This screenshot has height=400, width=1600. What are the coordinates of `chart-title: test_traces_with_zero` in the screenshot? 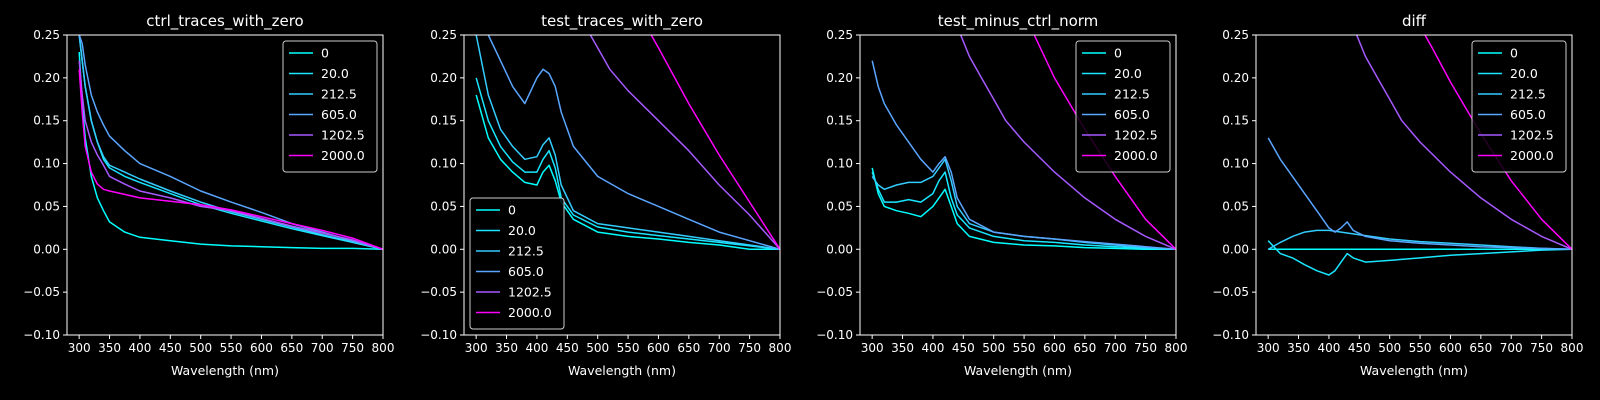 It's located at (622, 21).